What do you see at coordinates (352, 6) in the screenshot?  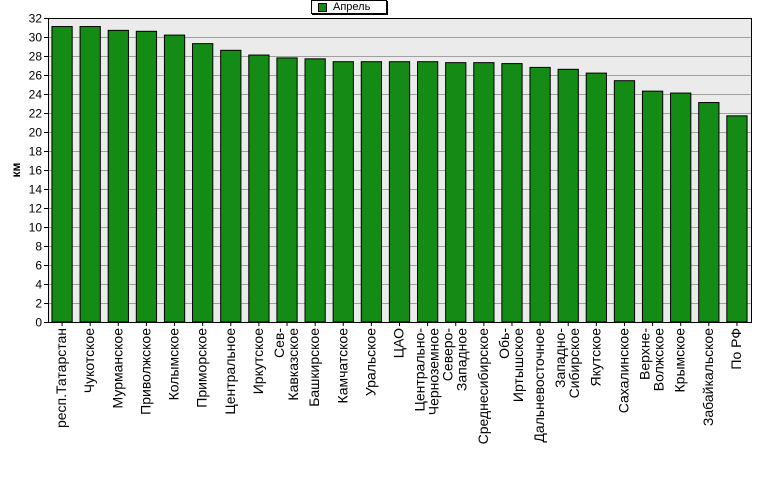 I see `legend-label: Апрель` at bounding box center [352, 6].